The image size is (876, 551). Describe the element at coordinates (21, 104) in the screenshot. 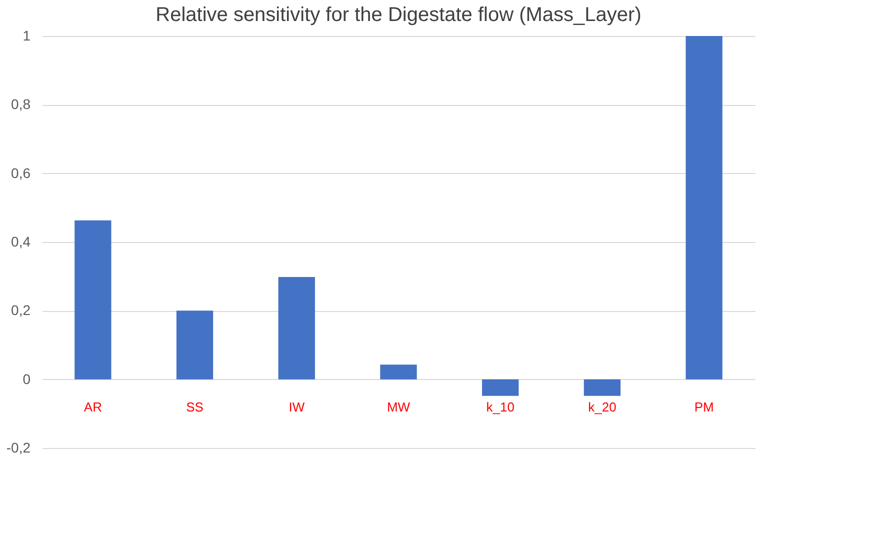

I see `y-tick-label: 0,8` at that location.